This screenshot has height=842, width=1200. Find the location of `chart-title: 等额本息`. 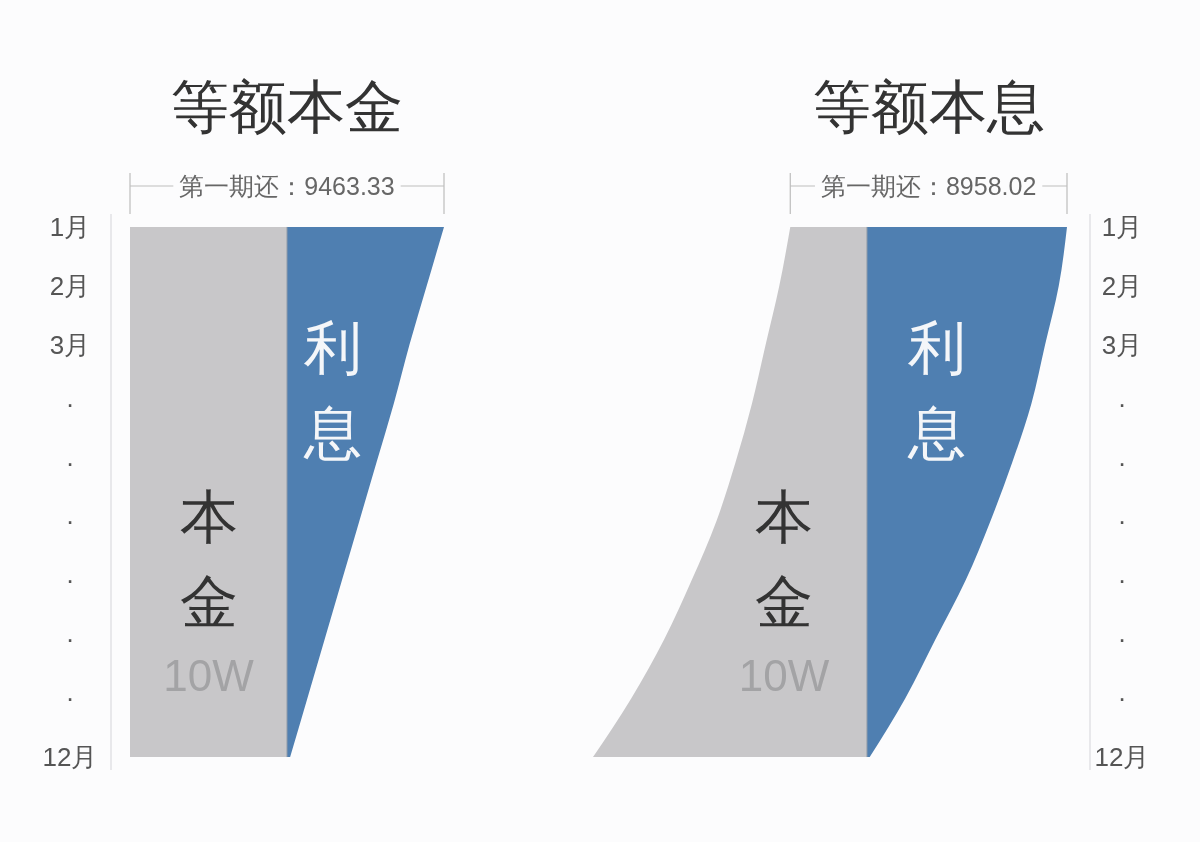

chart-title: 等额本息 is located at coordinates (928, 106).